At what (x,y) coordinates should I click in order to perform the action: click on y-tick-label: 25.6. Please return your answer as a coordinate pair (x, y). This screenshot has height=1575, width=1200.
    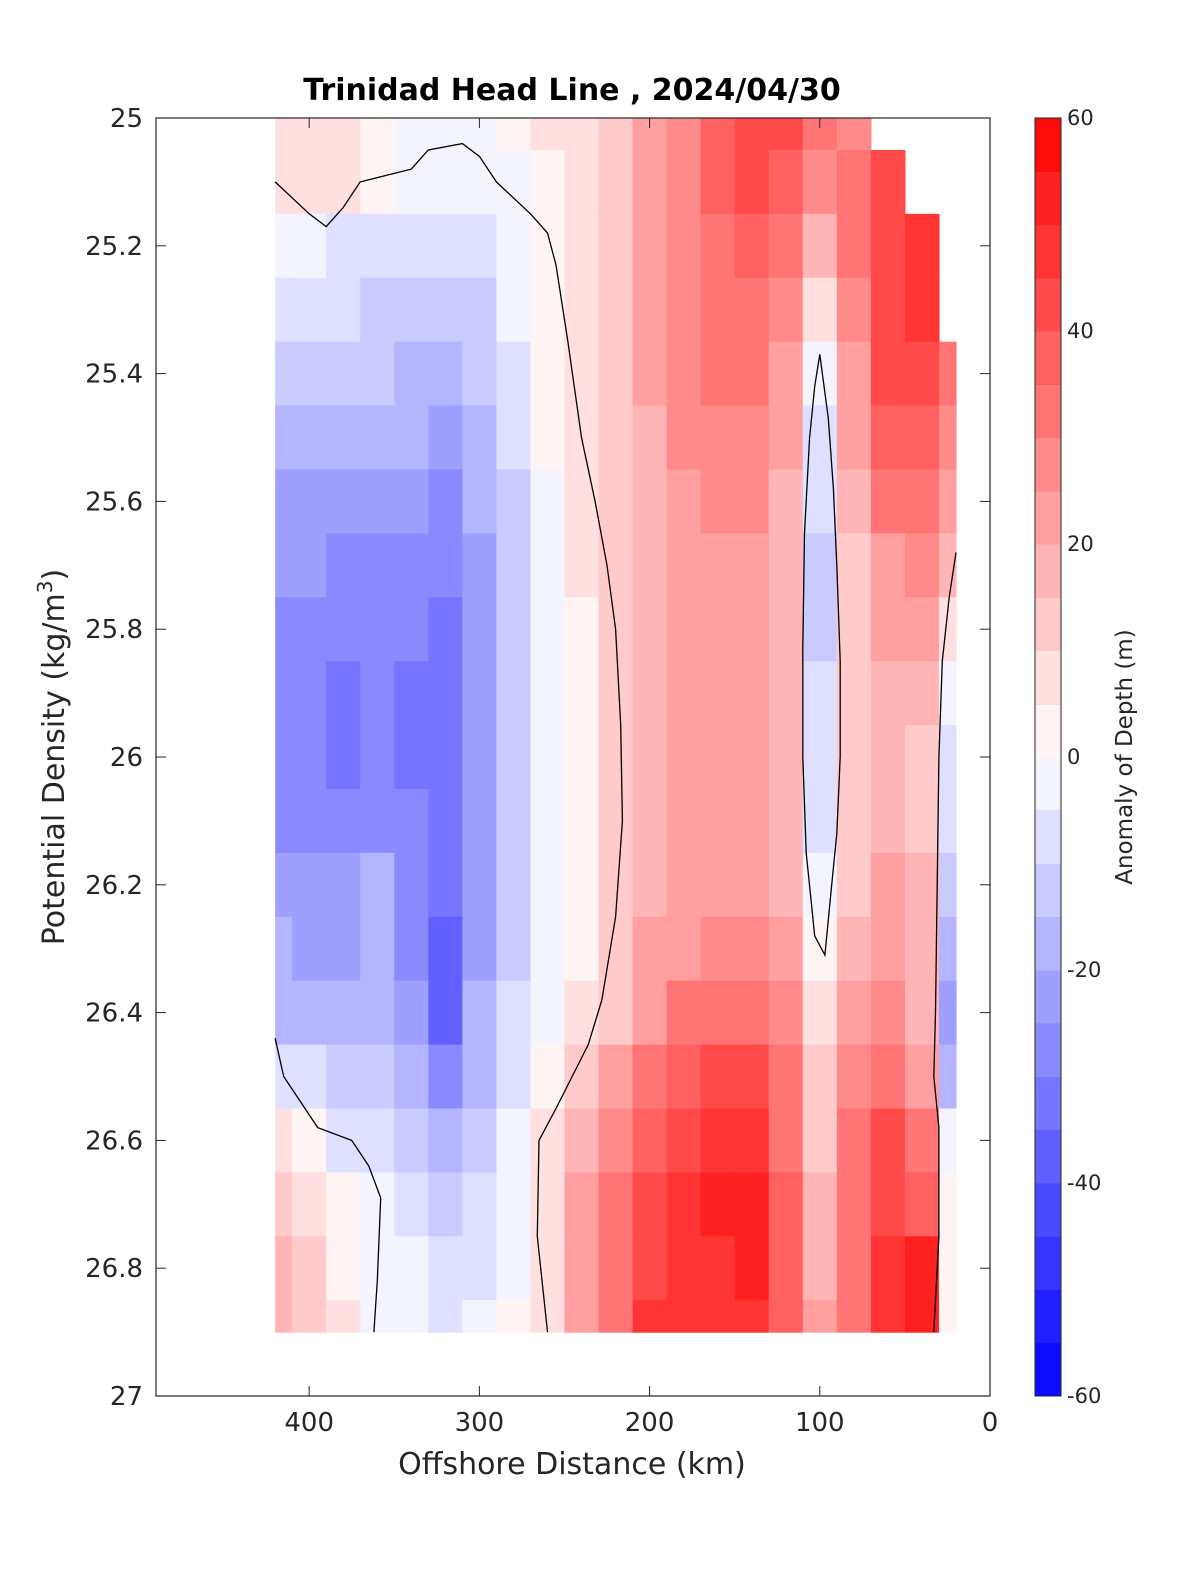
    Looking at the image, I should click on (114, 502).